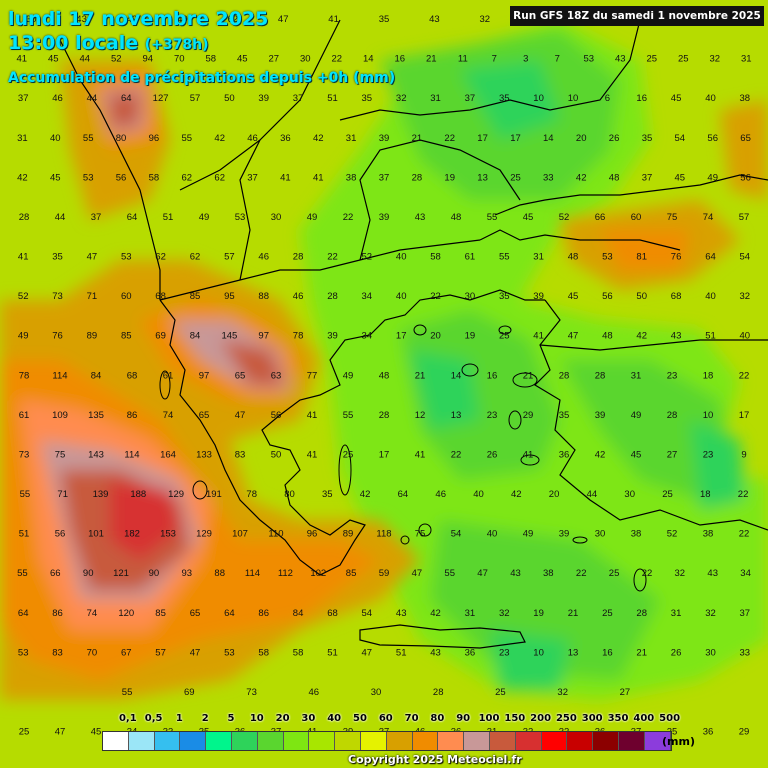  I want to click on grid-value: 94, so click(148, 59).